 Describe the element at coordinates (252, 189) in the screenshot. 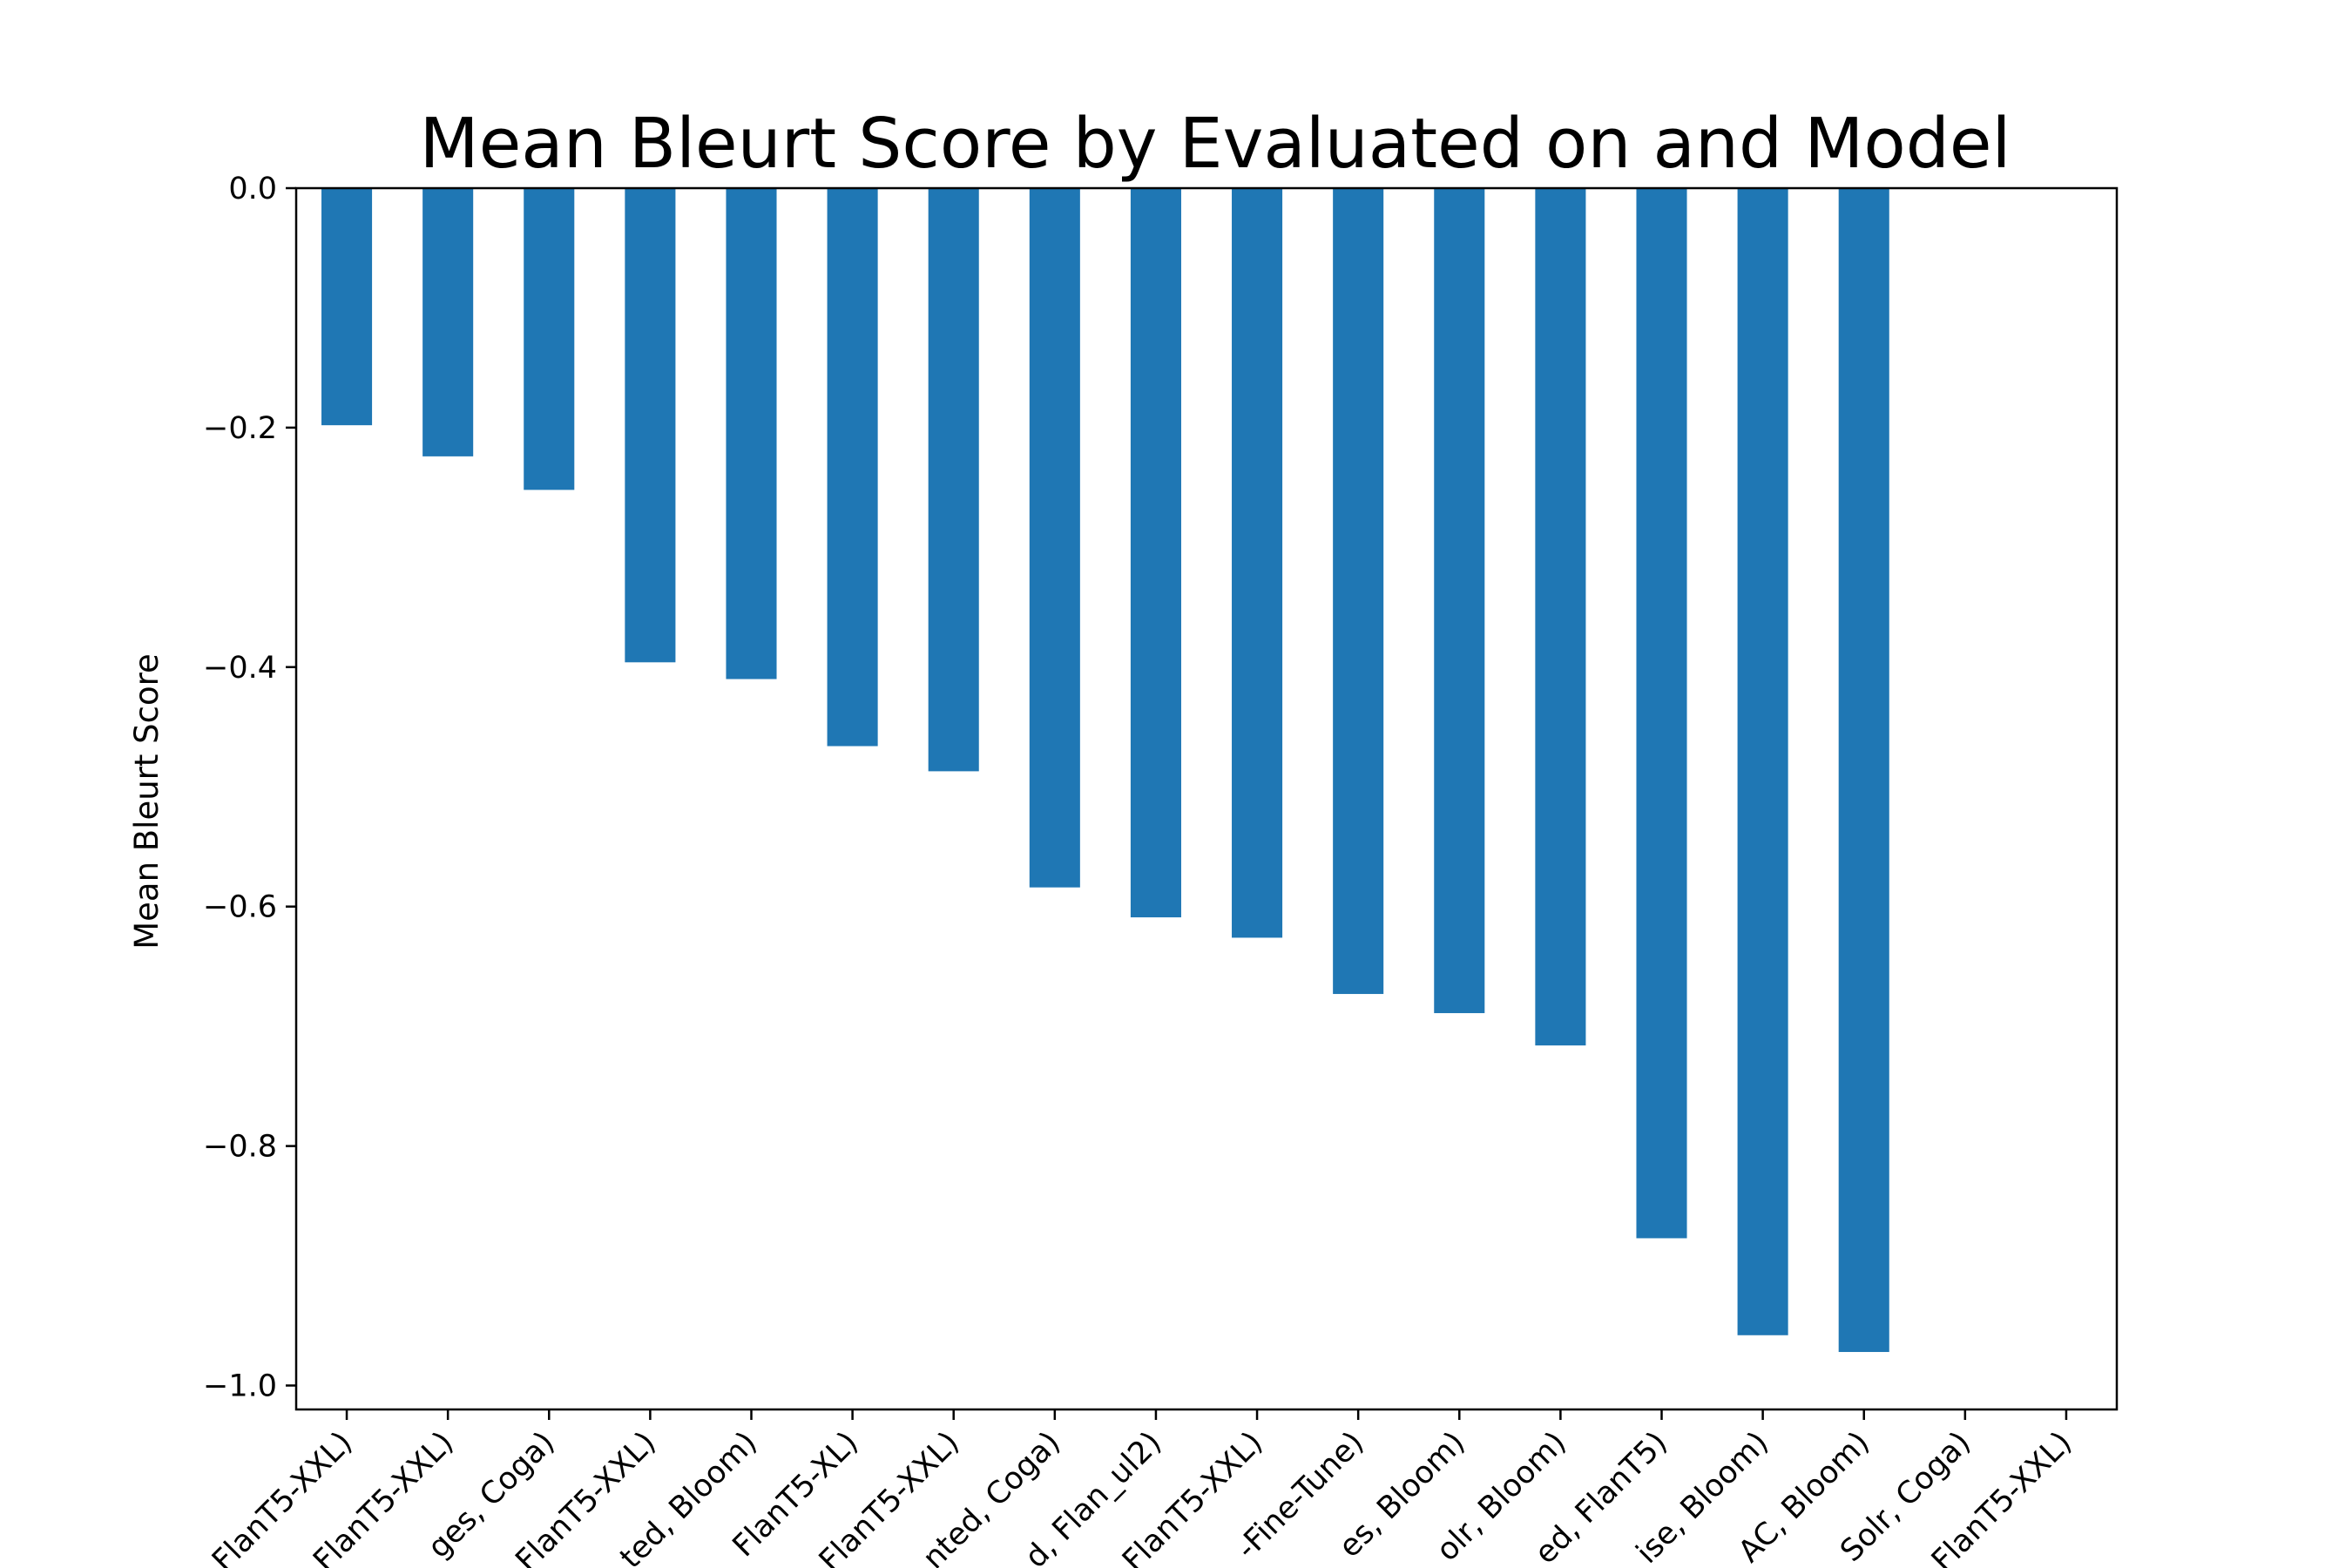

I see `y-tick-label: 0.0` at that location.